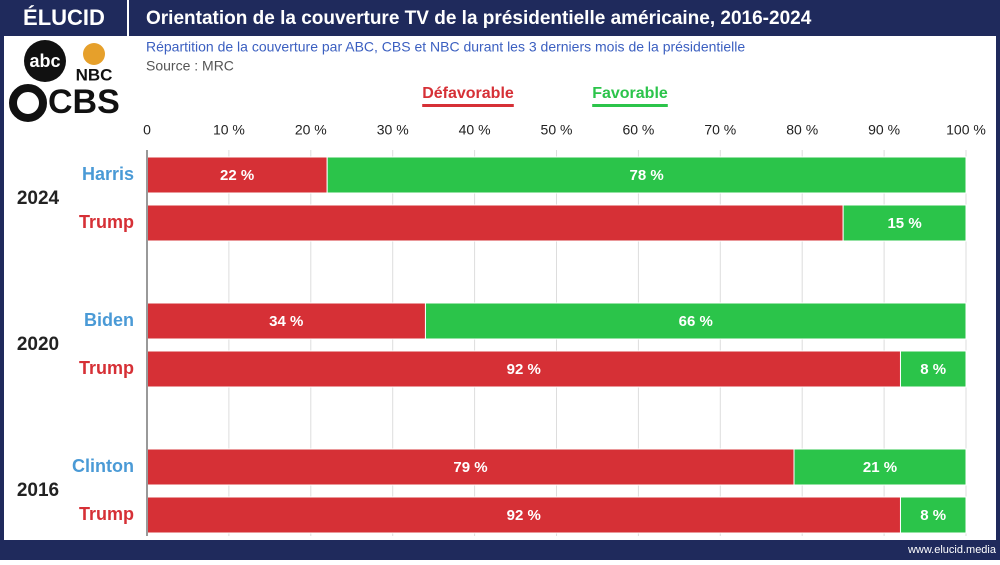 Image resolution: width=1000 pixels, height=565 pixels. I want to click on data-label: 21 %, so click(880, 467).